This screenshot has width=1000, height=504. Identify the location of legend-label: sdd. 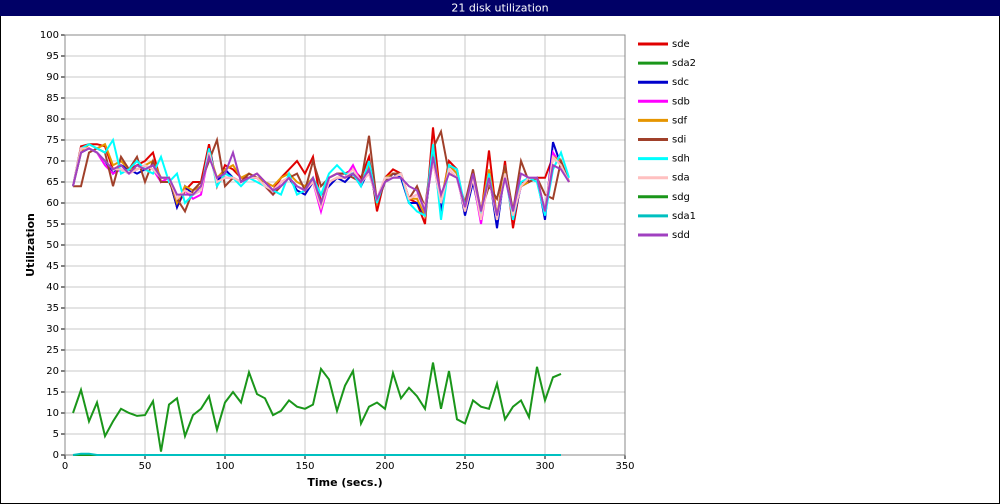
(681, 235).